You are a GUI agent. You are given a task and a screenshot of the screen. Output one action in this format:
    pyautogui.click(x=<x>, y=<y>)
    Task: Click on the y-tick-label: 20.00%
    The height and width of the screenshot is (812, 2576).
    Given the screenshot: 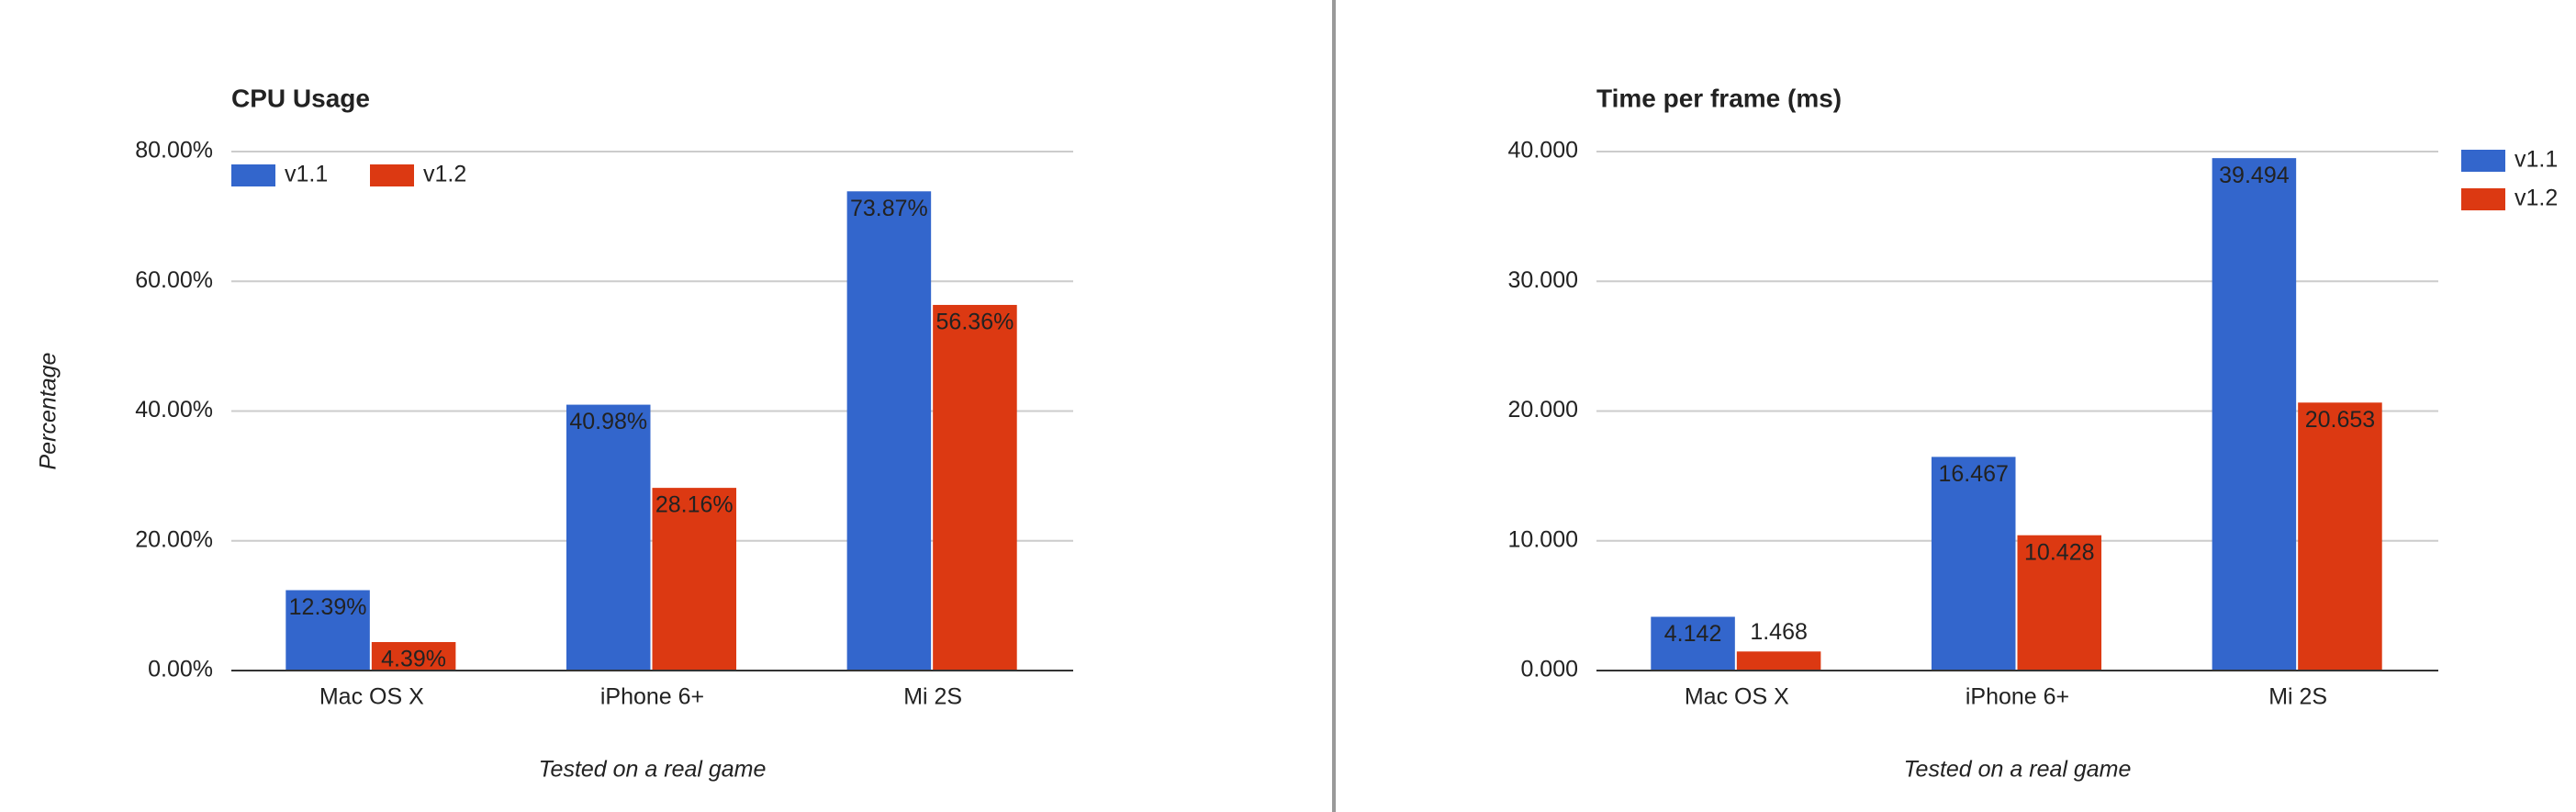 What is the action you would take?
    pyautogui.click(x=174, y=539)
    